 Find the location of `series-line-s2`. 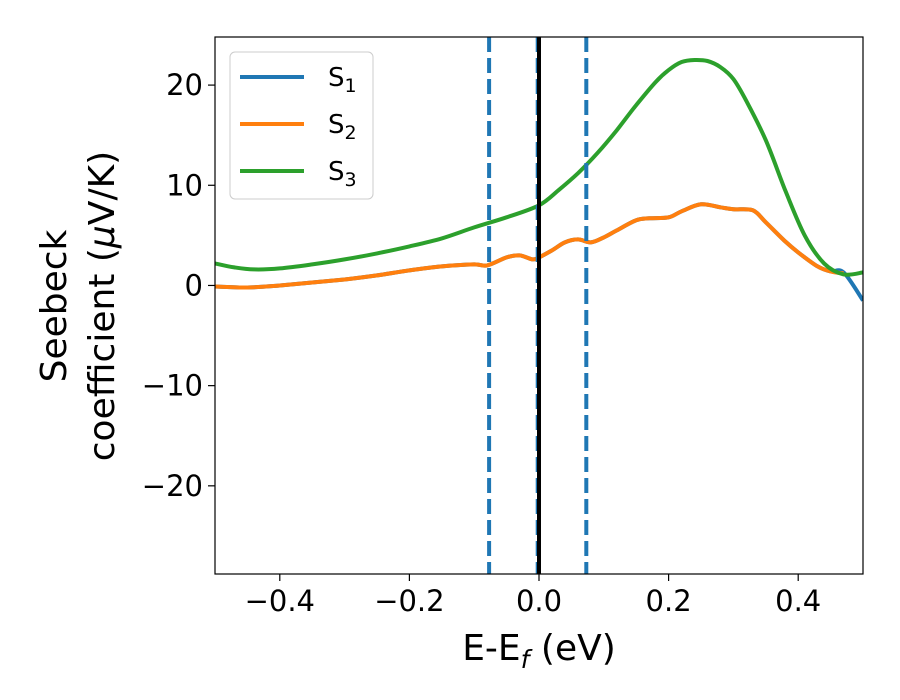

series-line-s2 is located at coordinates (529, 246).